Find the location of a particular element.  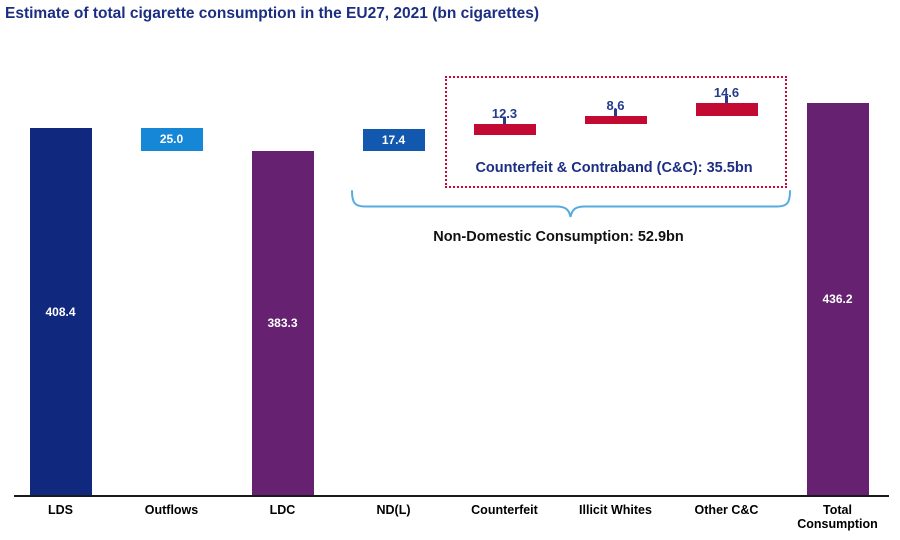

category-label: Illicit Whites is located at coordinates (615, 510).